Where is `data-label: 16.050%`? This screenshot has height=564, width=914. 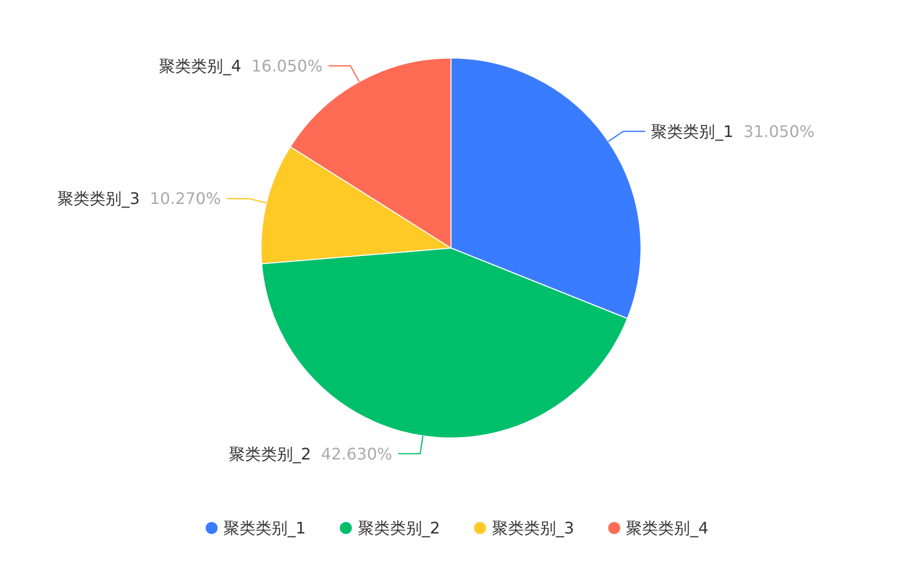 data-label: 16.050% is located at coordinates (287, 66).